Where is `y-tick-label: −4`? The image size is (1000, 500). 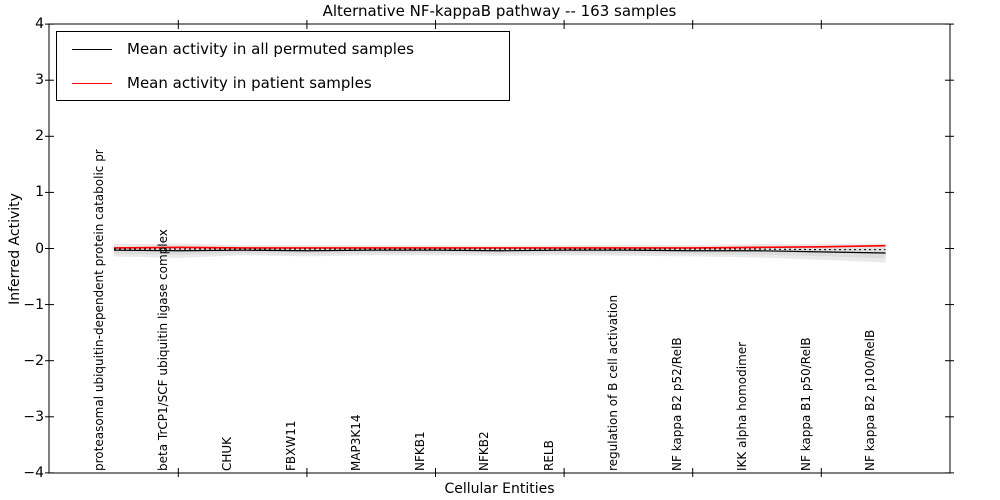 y-tick-label: −4 is located at coordinates (33, 472).